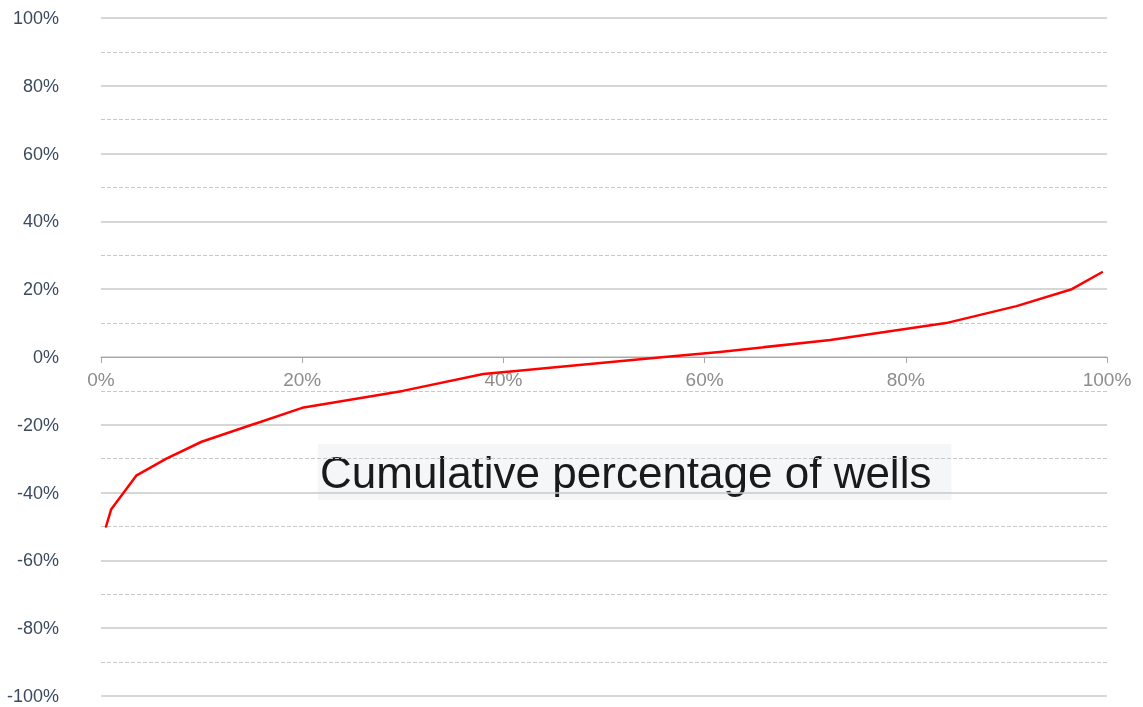  I want to click on x-tick-label: 20%, so click(302, 379).